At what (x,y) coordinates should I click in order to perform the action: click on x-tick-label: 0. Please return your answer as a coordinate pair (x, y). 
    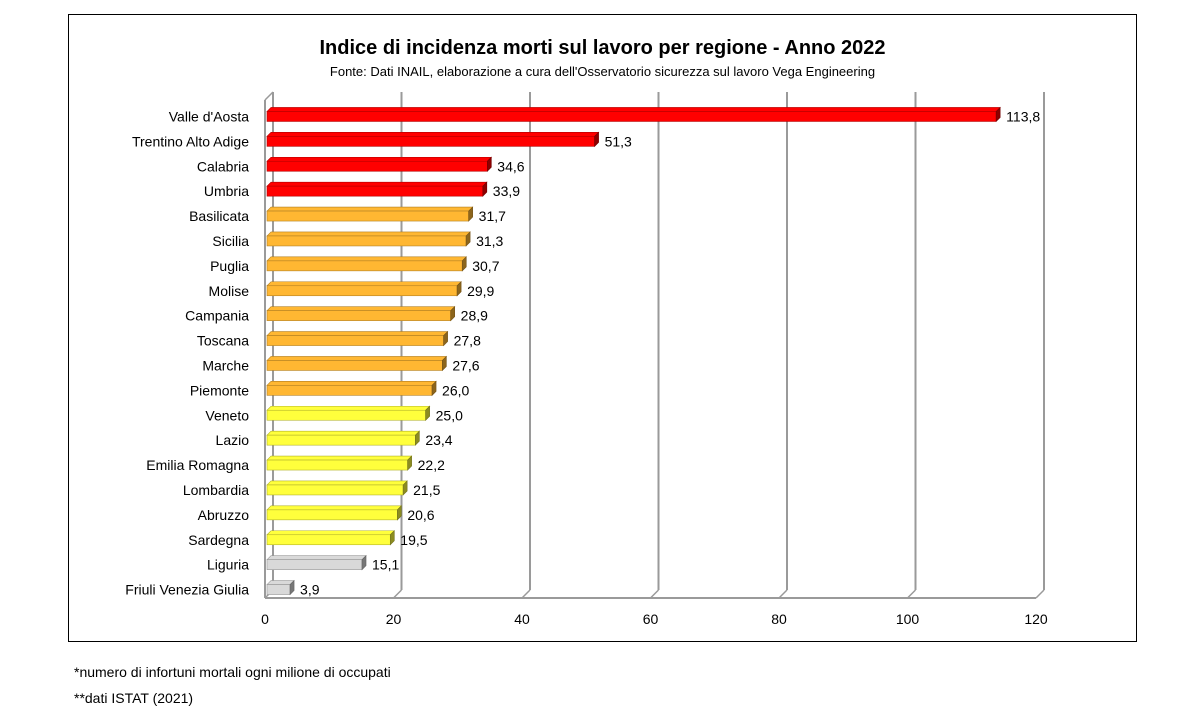
    Looking at the image, I should click on (265, 619).